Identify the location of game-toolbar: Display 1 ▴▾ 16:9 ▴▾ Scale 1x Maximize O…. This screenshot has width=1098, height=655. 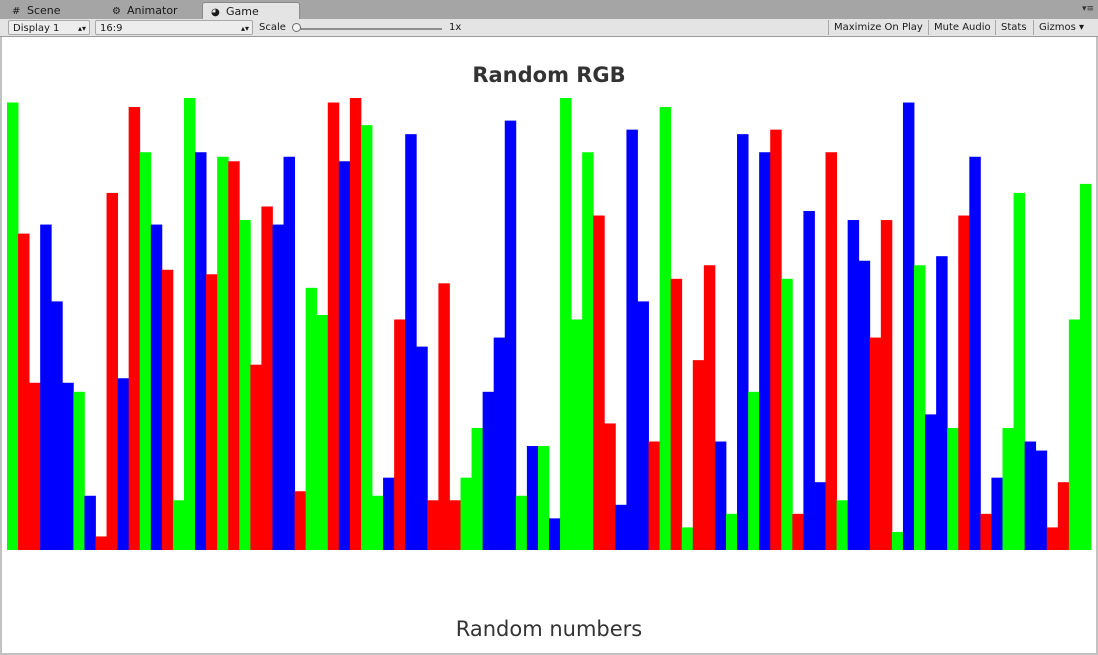
(549, 28).